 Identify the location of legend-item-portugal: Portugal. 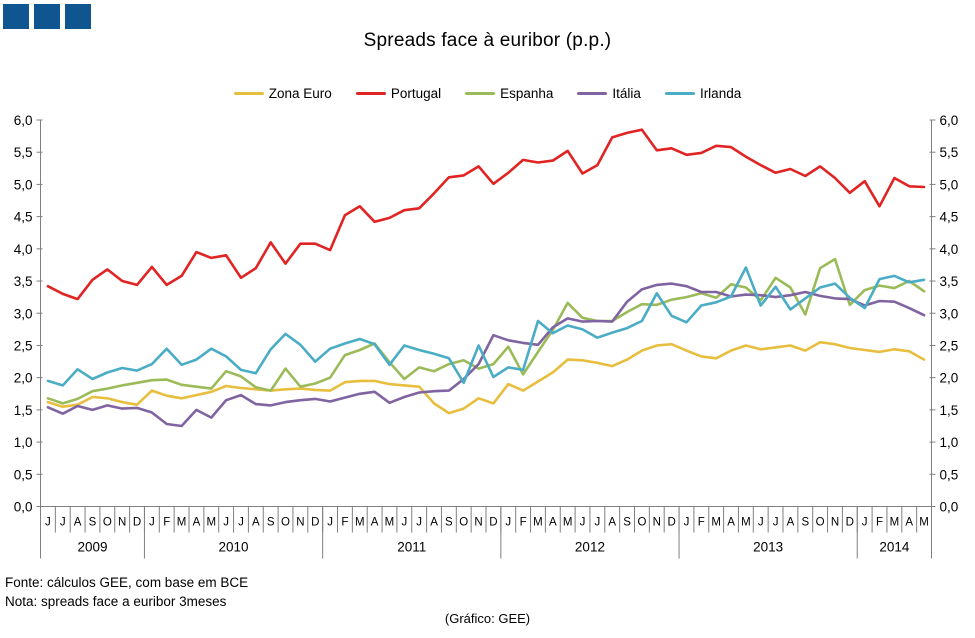
(398, 93).